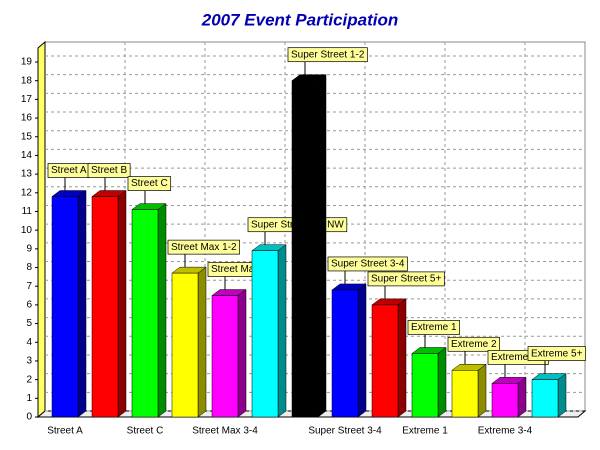 The width and height of the screenshot is (600, 450). I want to click on y-tick-label: 19, so click(27, 62).